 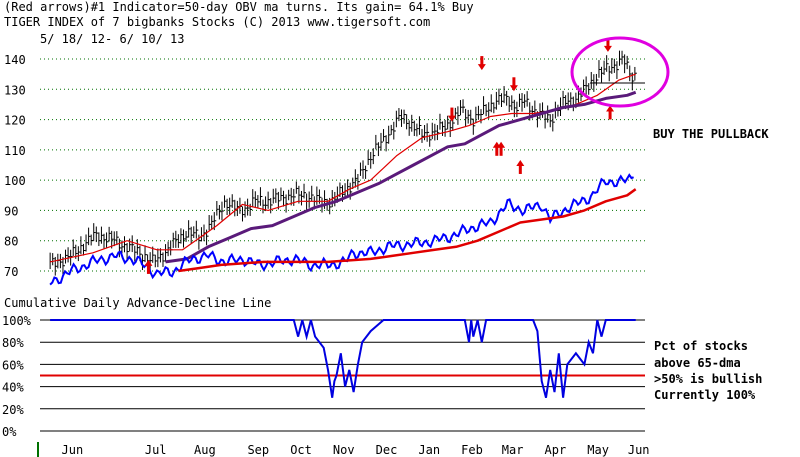 What do you see at coordinates (15, 90) in the screenshot?
I see `price-y-tick-label: 130` at bounding box center [15, 90].